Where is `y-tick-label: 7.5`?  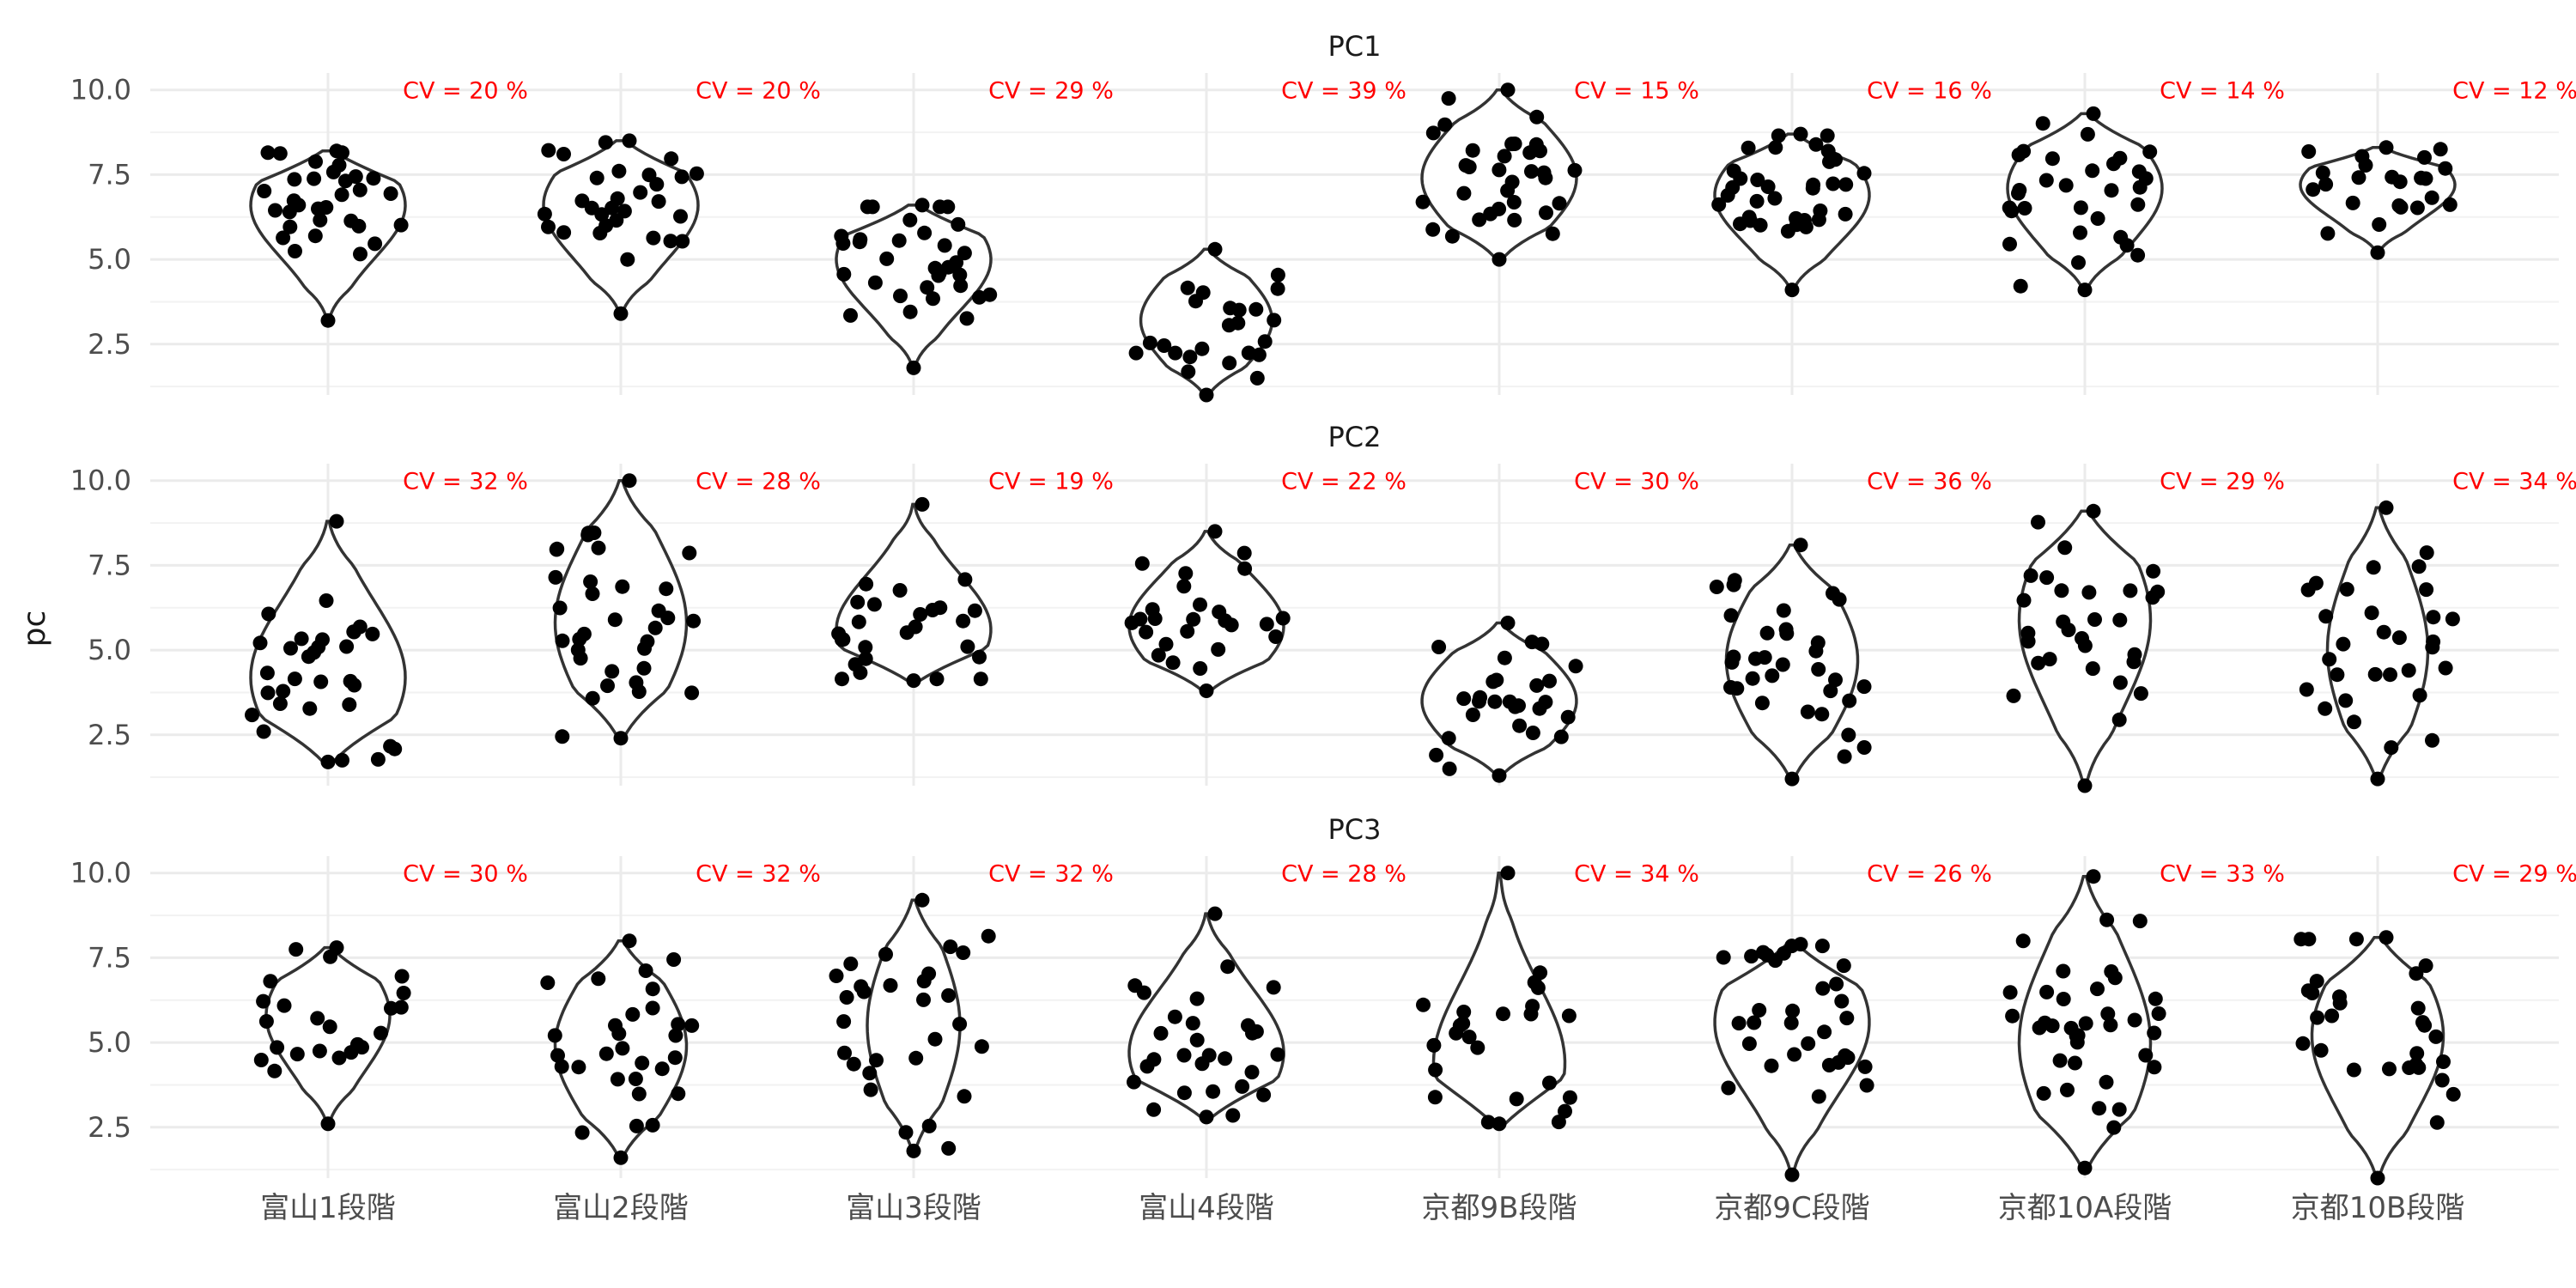
y-tick-label: 7.5 is located at coordinates (109, 565).